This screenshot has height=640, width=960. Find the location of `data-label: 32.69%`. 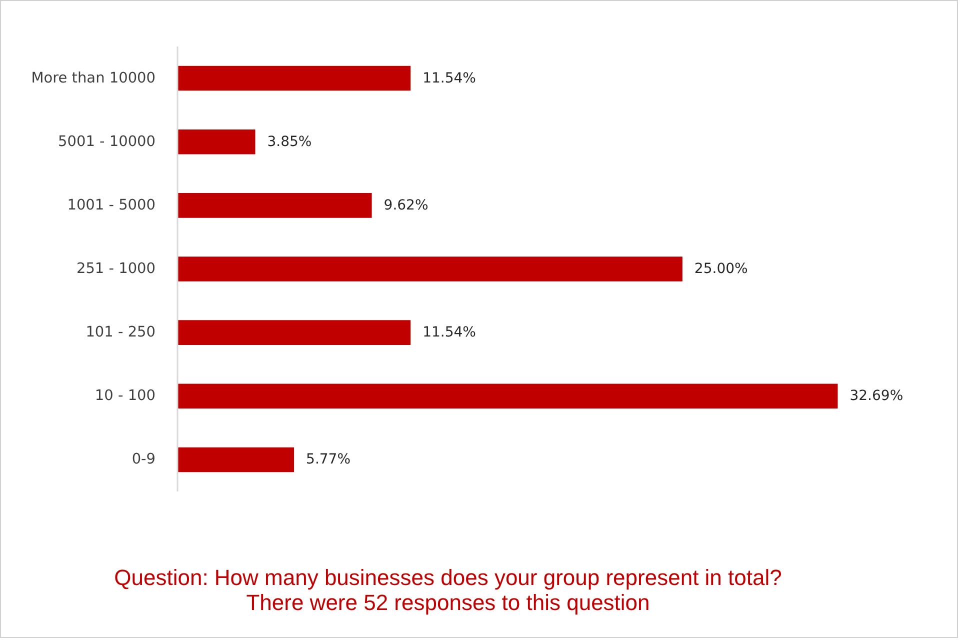

data-label: 32.69% is located at coordinates (877, 396).